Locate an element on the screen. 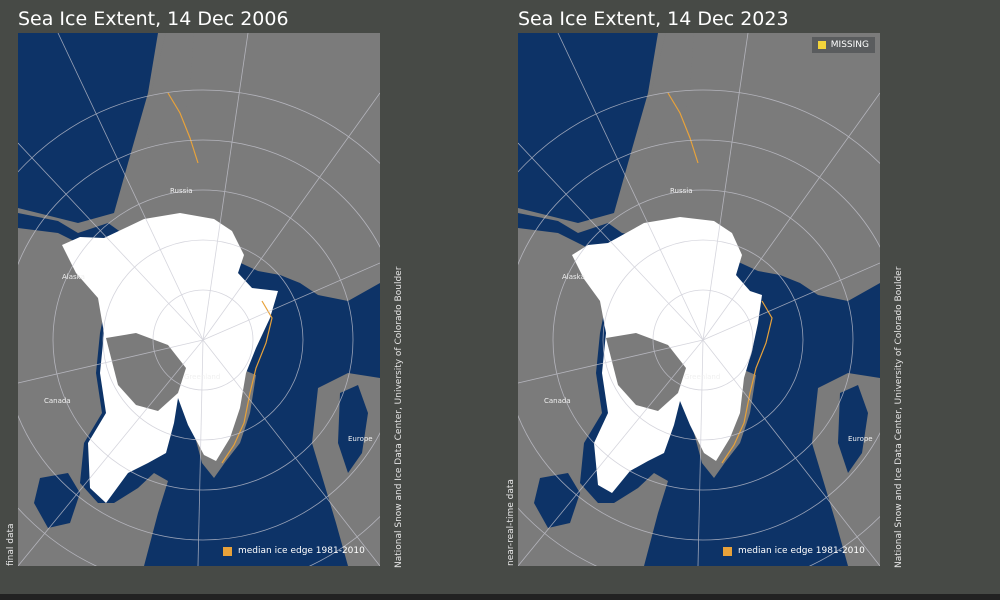  median-ice-edge-2006 is located at coordinates (220, 278).